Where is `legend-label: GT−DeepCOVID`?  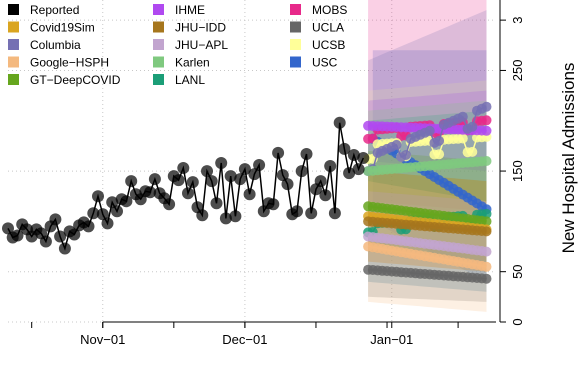
legend-label: GT−DeepCOVID is located at coordinates (75, 80).